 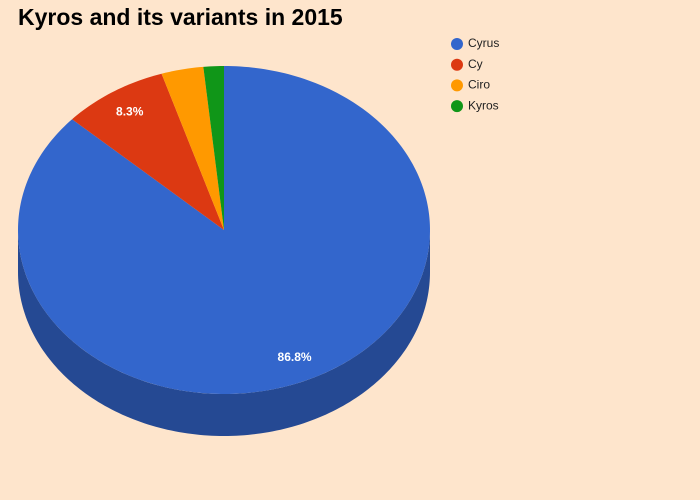 I want to click on value-label: 86.8%, so click(x=295, y=357).